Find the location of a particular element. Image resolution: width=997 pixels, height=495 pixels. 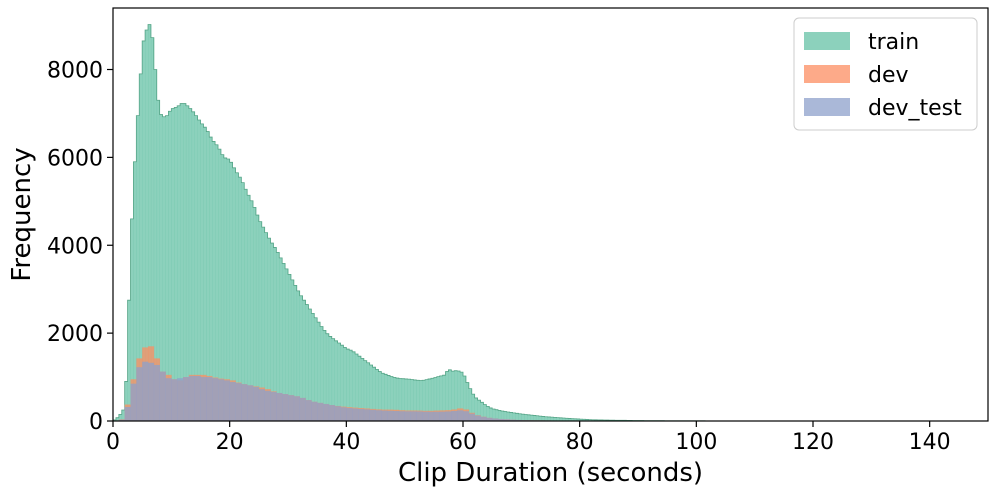

x-tick-label: 80 is located at coordinates (580, 442).